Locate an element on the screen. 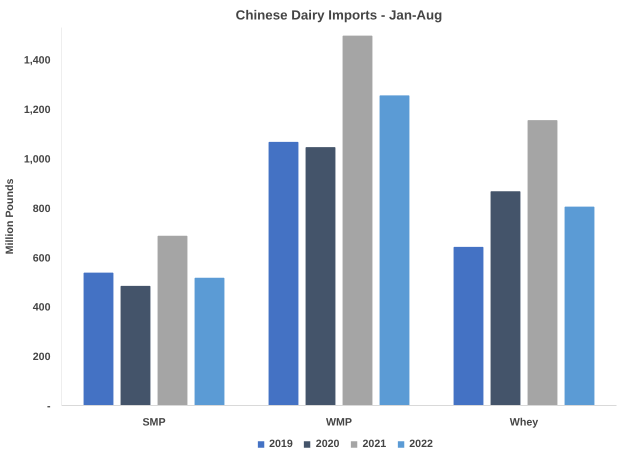  y-tick-label: 600 is located at coordinates (41, 258).